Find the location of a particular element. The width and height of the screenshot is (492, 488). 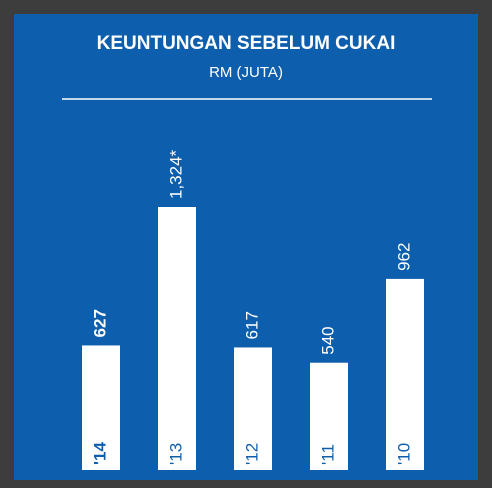

chart-subtitle: RM (JUTA) is located at coordinates (246, 72).